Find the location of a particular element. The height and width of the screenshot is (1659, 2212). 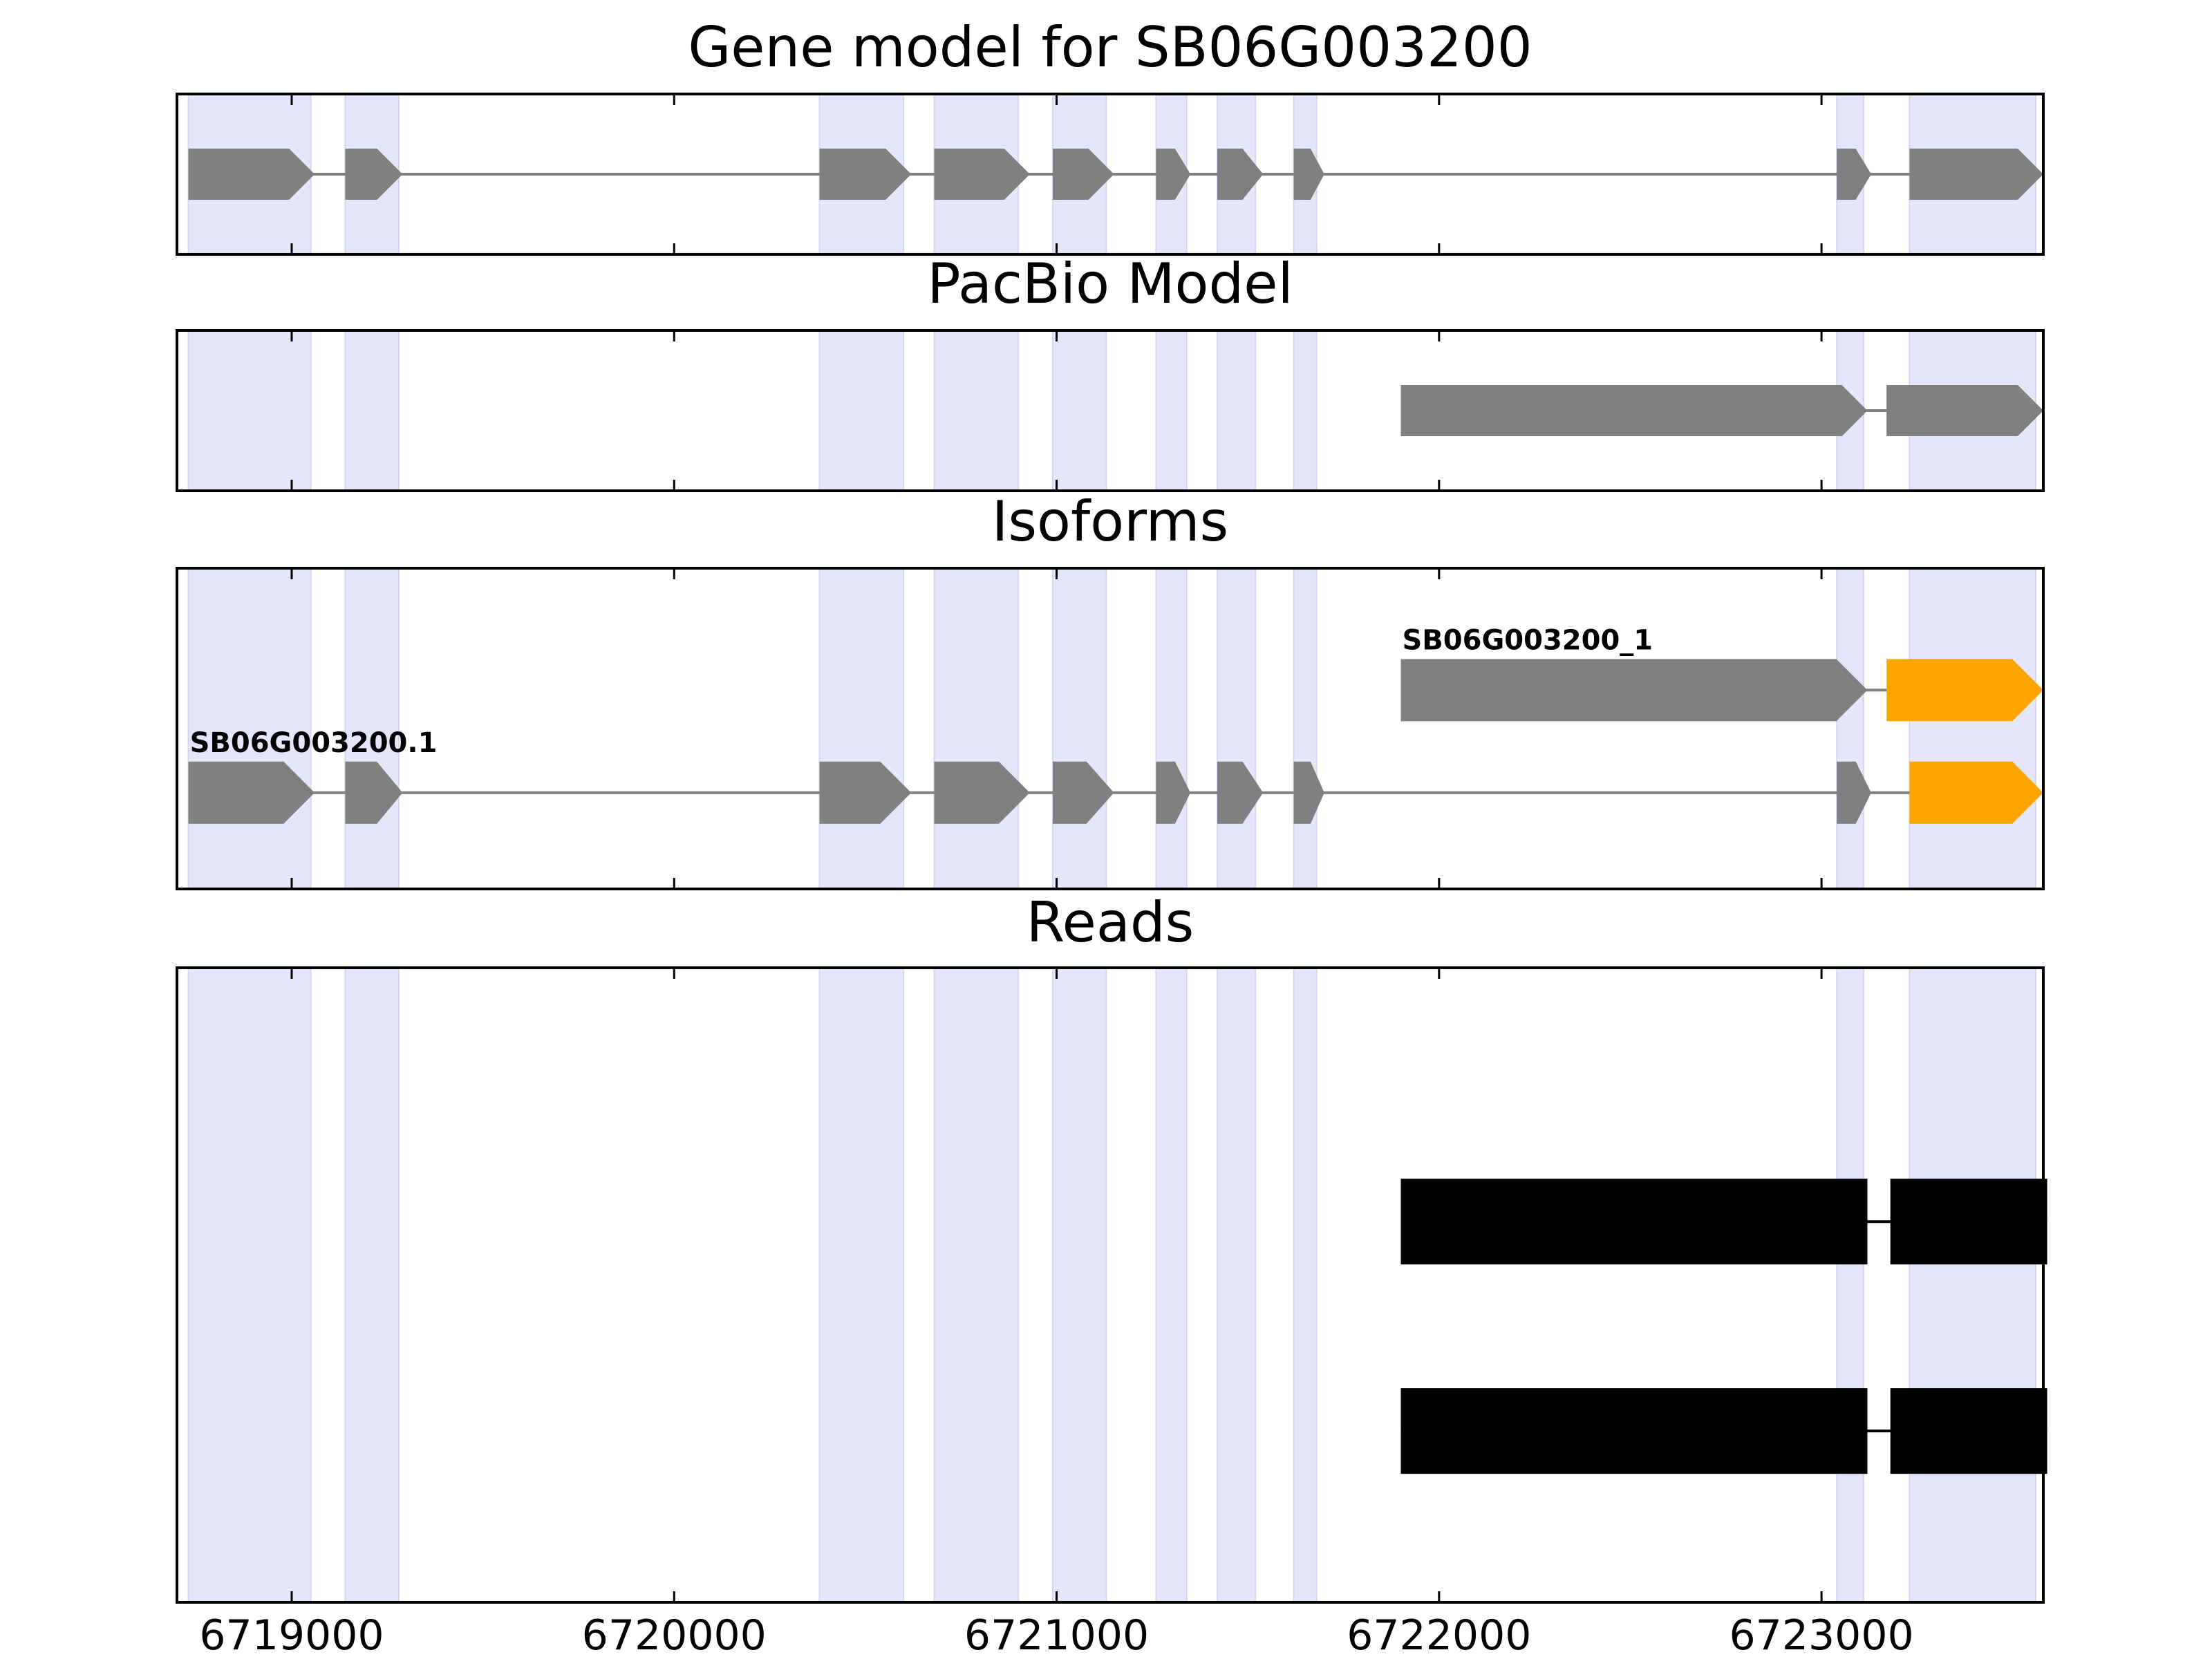

x-tick-label-2: 6721000 is located at coordinates (1056, 1635).